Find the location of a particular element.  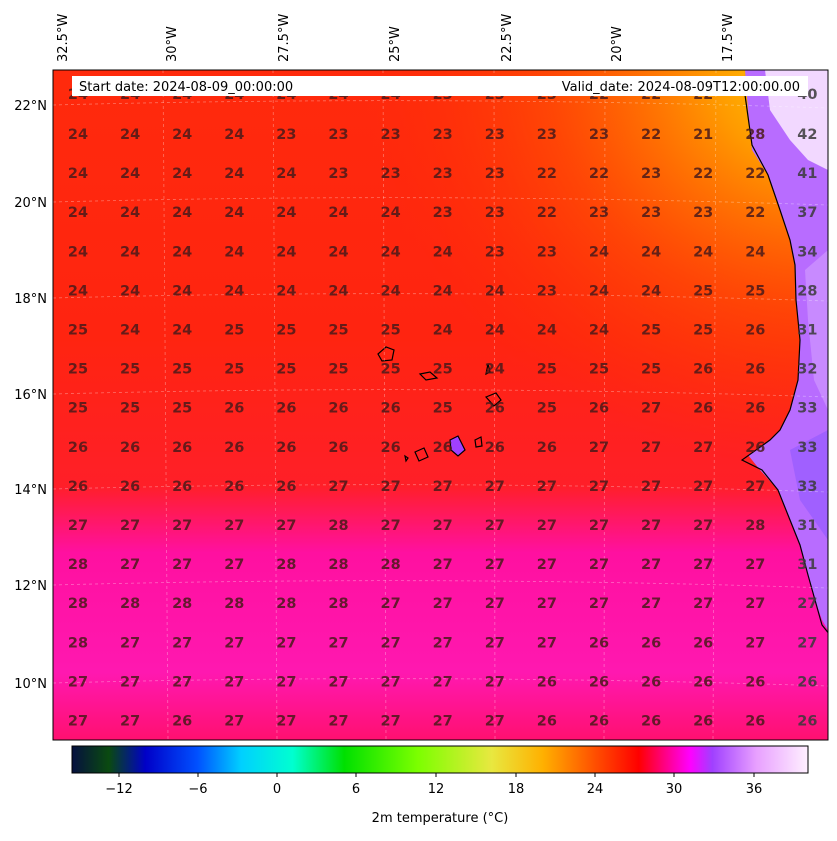

lat-label: 16°N is located at coordinates (30, 395).